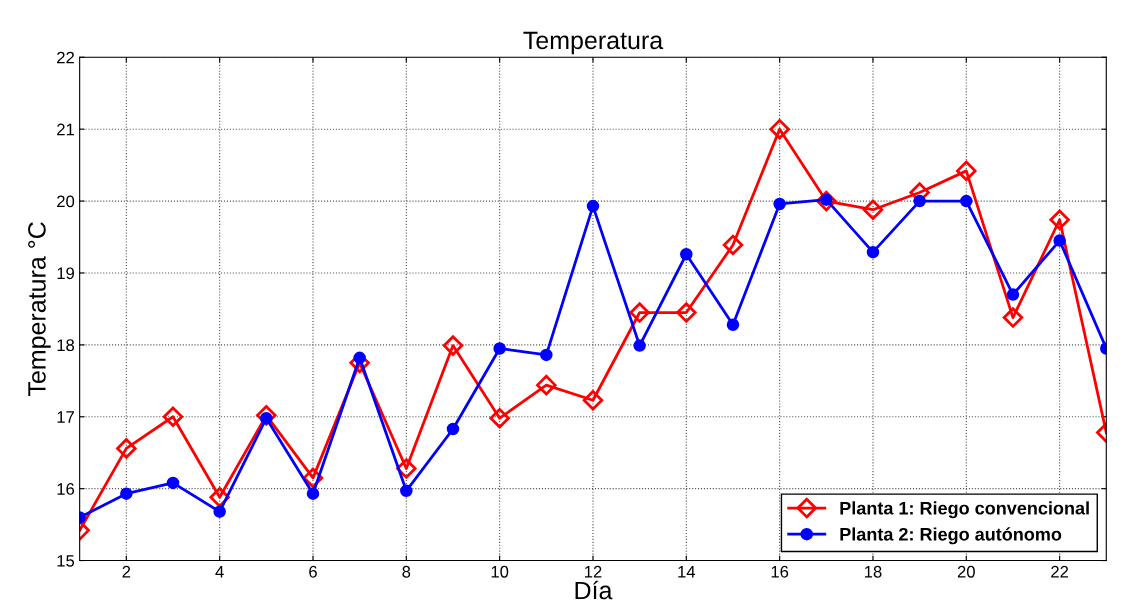  I want to click on x-tick-label: 8, so click(406, 571).